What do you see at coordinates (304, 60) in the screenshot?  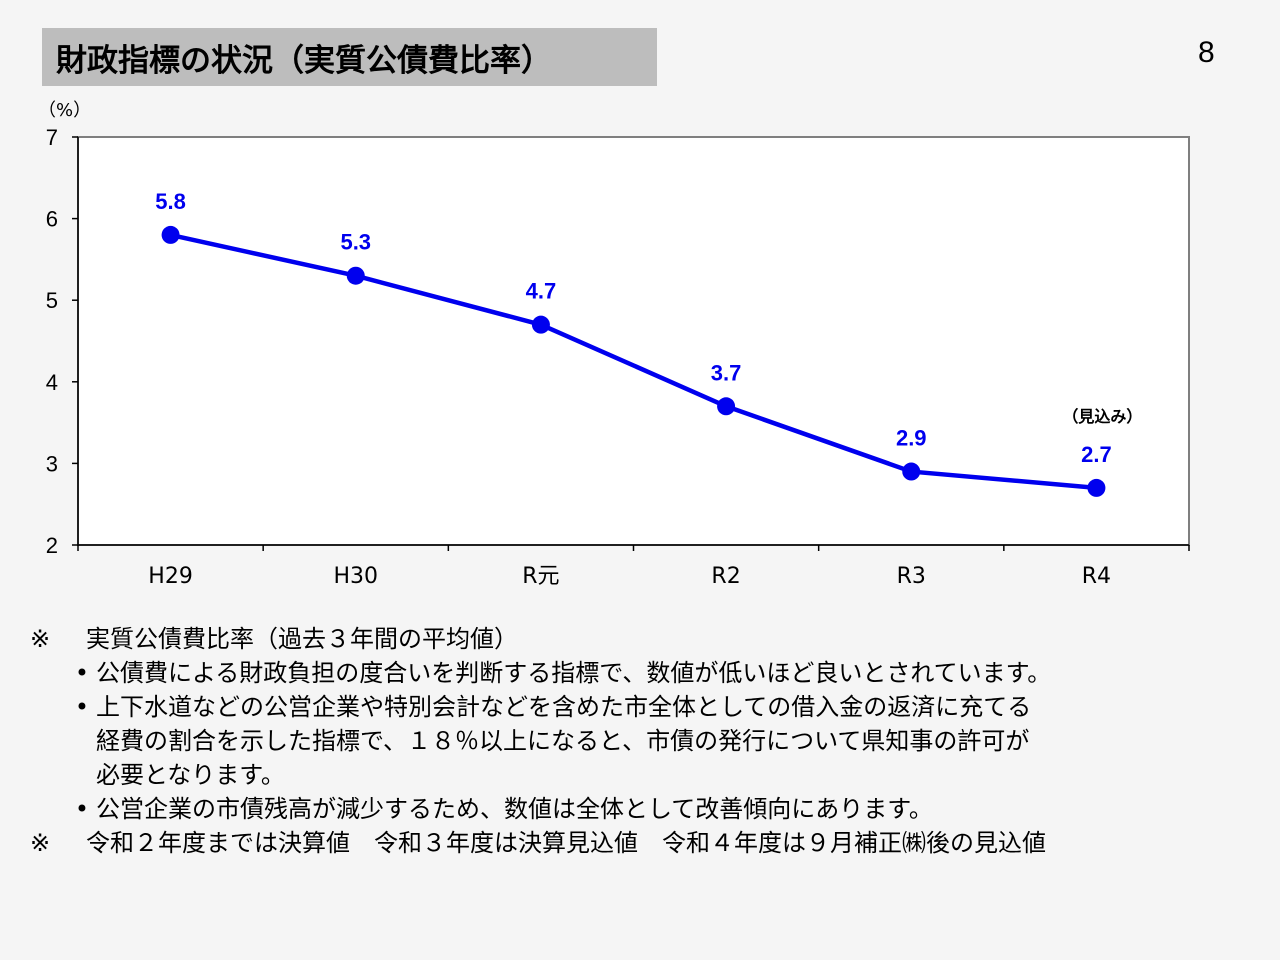 I see `page-title: 財政指標の状況（実質公債費比率）` at bounding box center [304, 60].